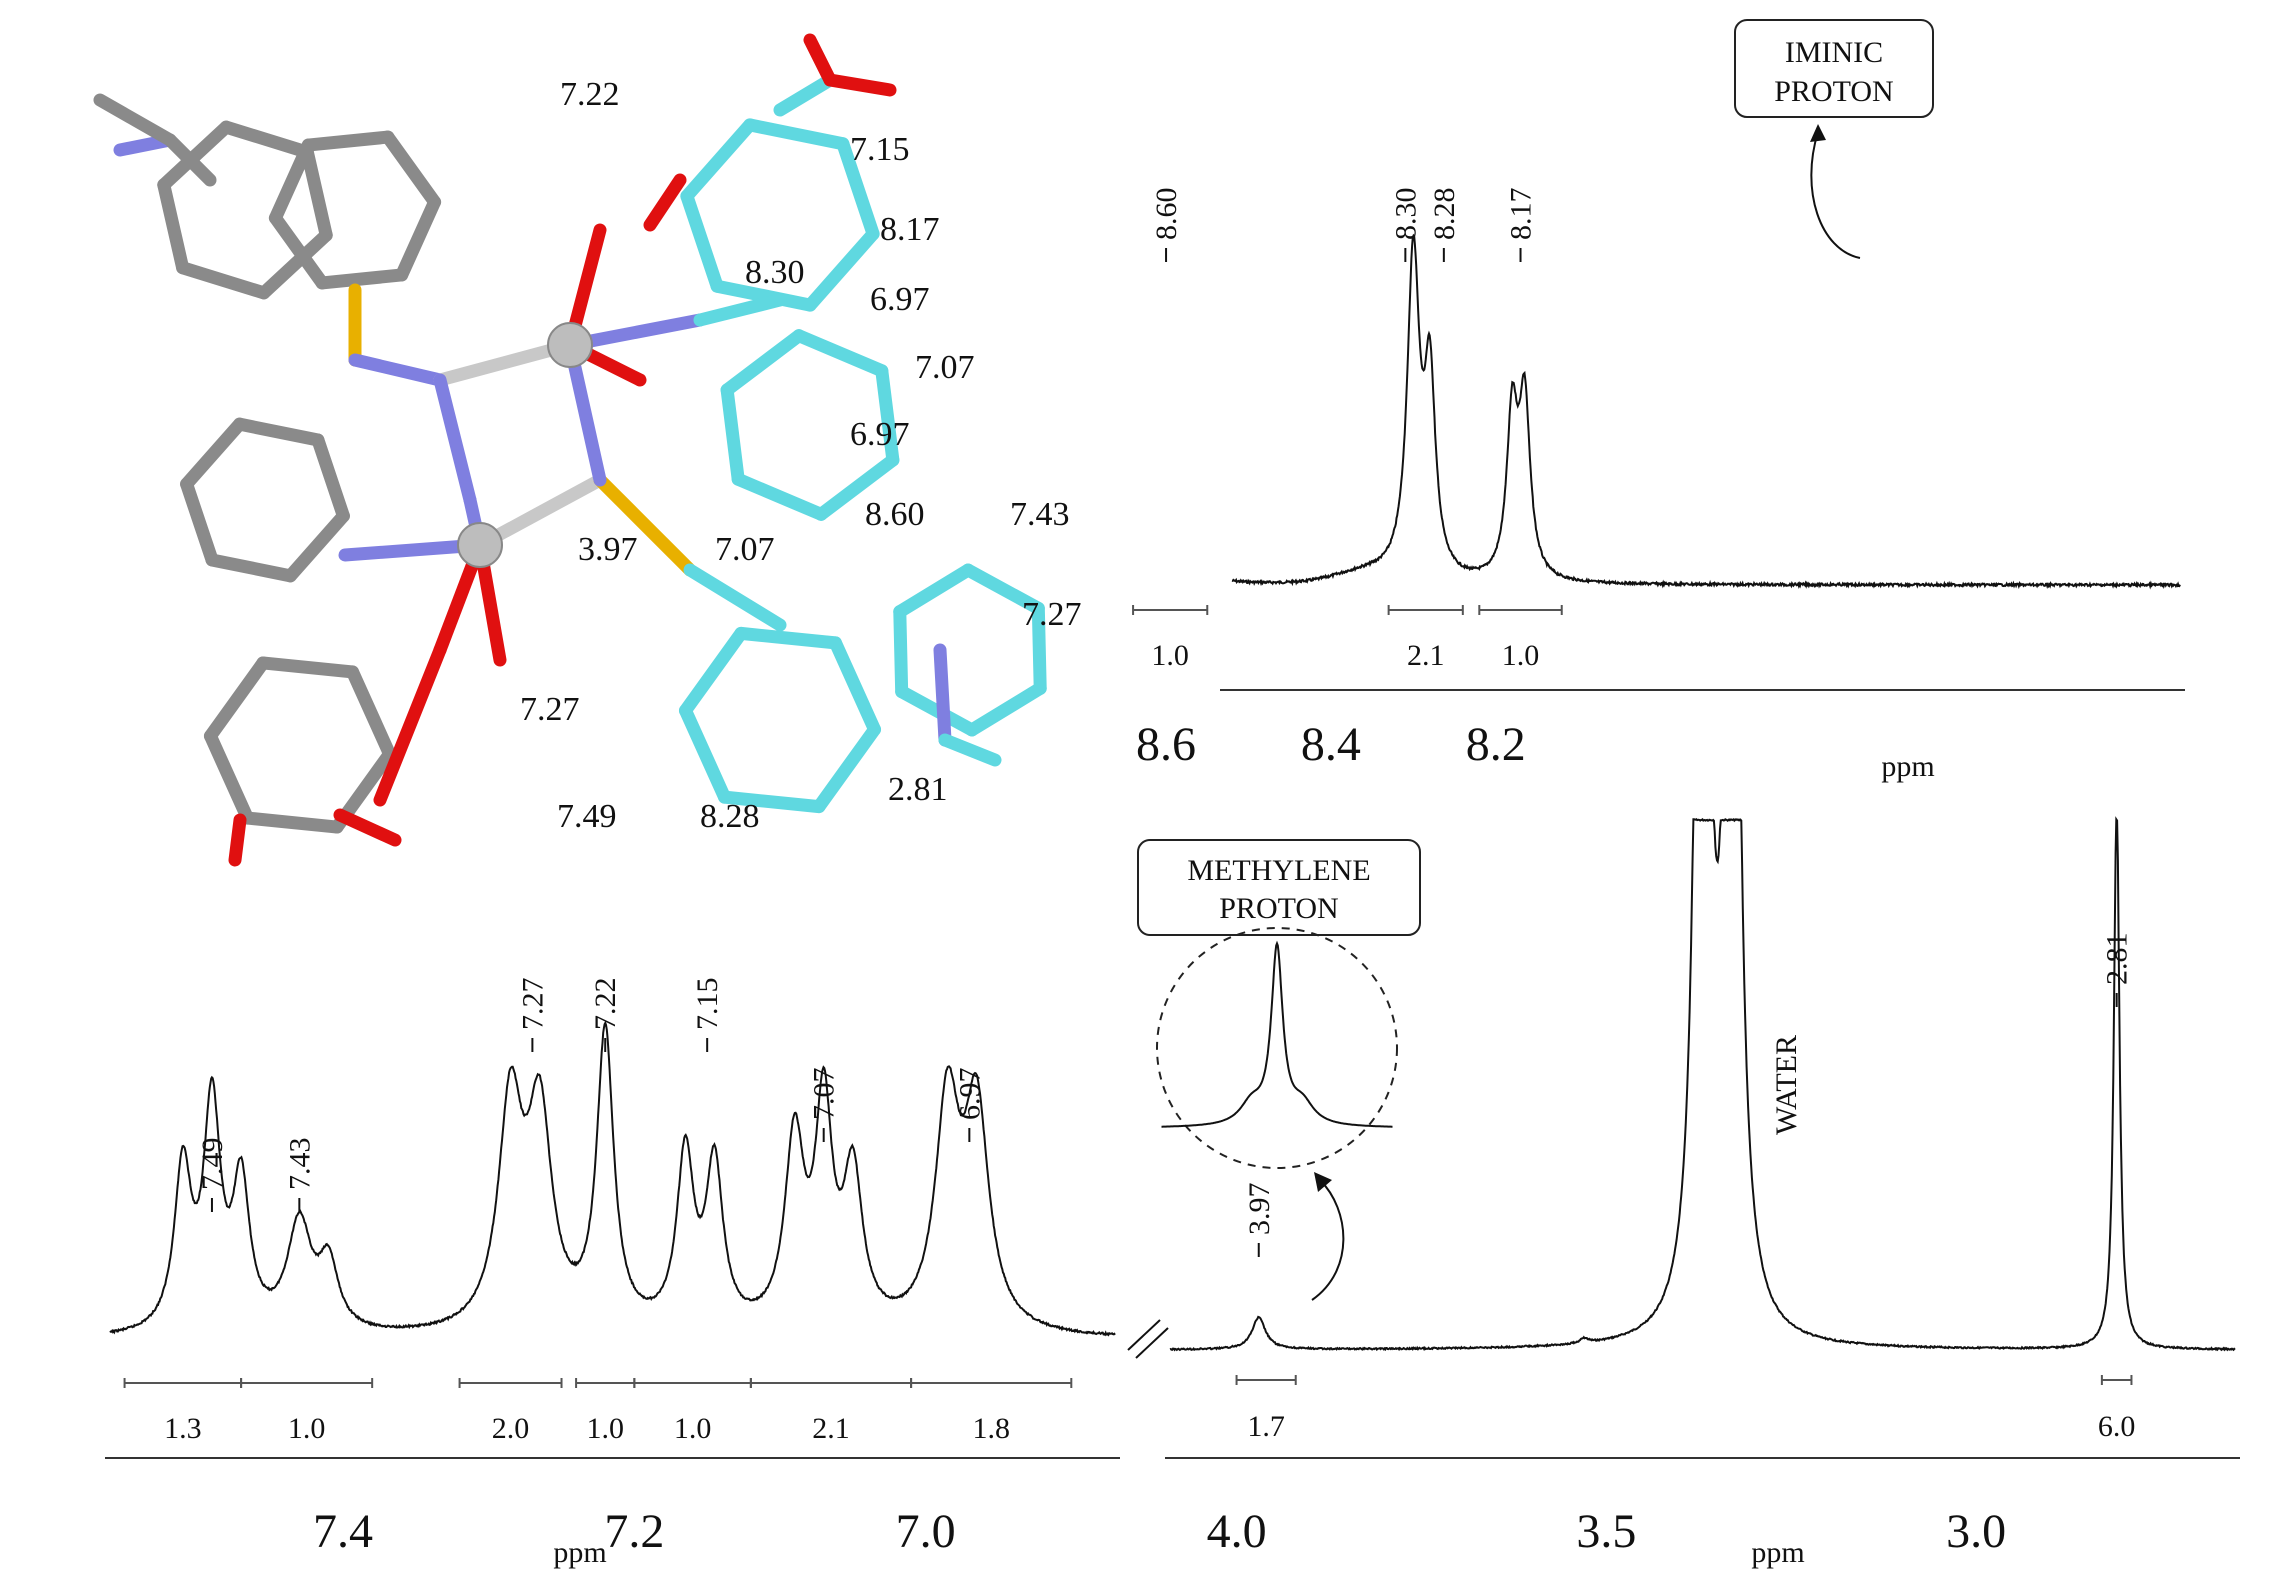 This screenshot has height=1585, width=2289. I want to click on peak-label-text: 7.07, so click(824, 1094).